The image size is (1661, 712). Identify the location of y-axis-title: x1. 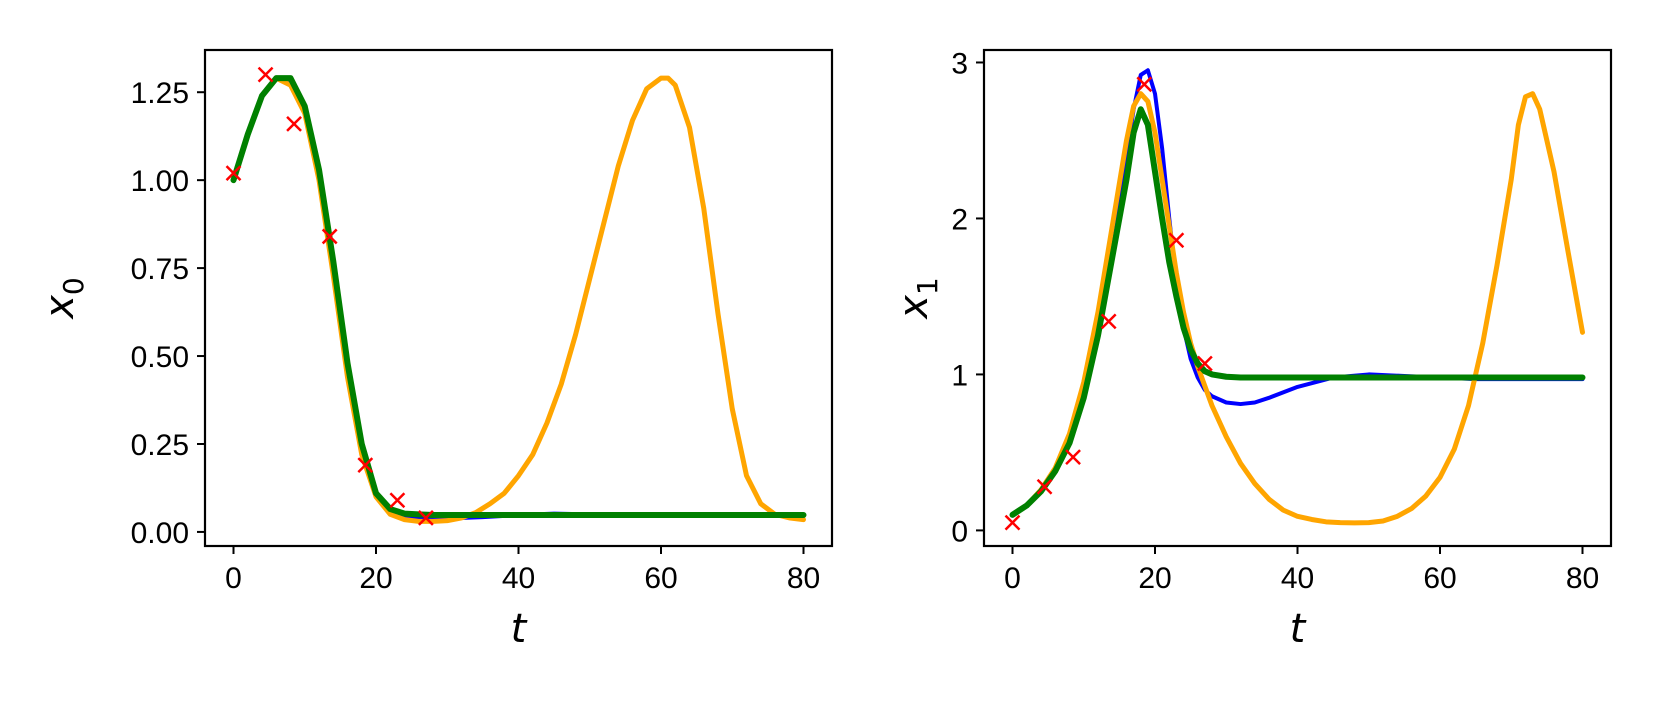
(917, 299).